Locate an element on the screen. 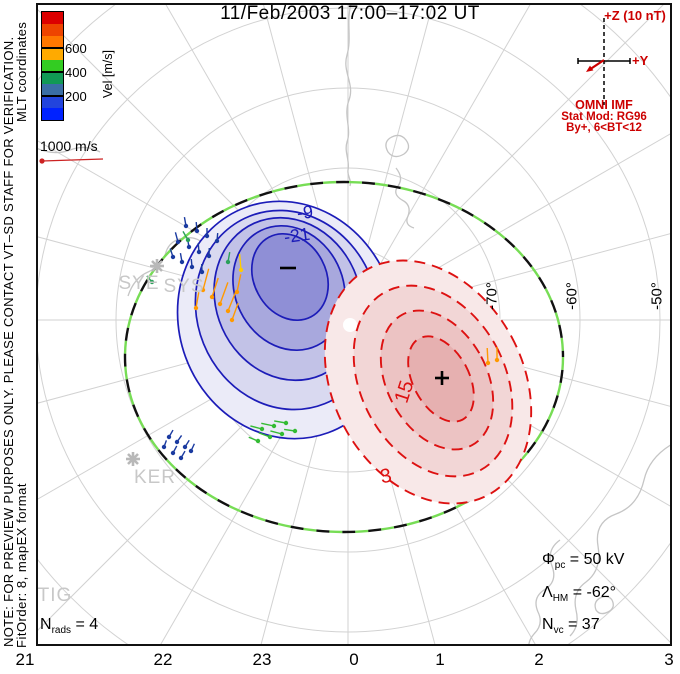 The image size is (680, 674). station-label-sye: SYE is located at coordinates (139, 283).